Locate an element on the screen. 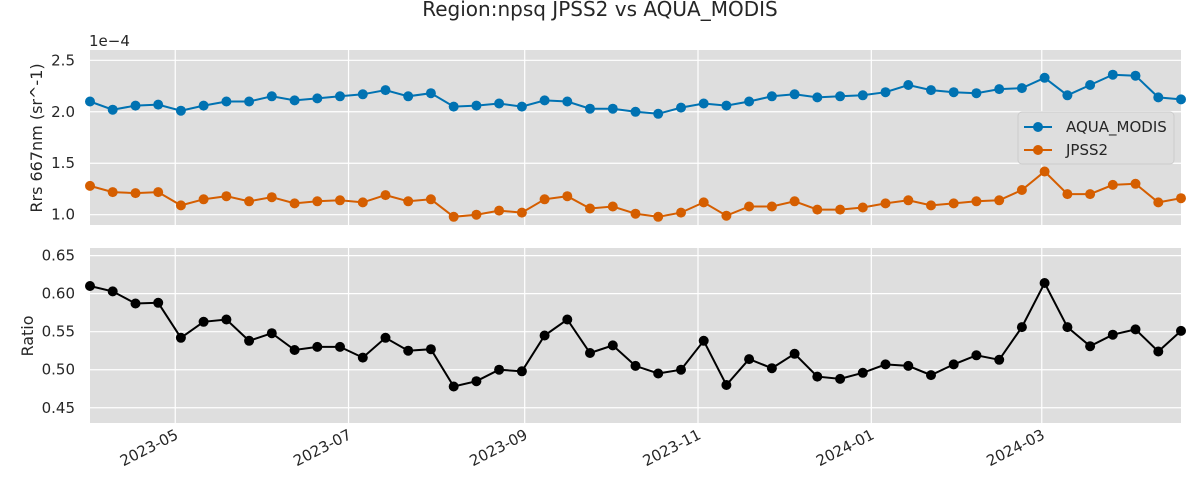  x-tick-label: 2024-01 is located at coordinates (845, 448).